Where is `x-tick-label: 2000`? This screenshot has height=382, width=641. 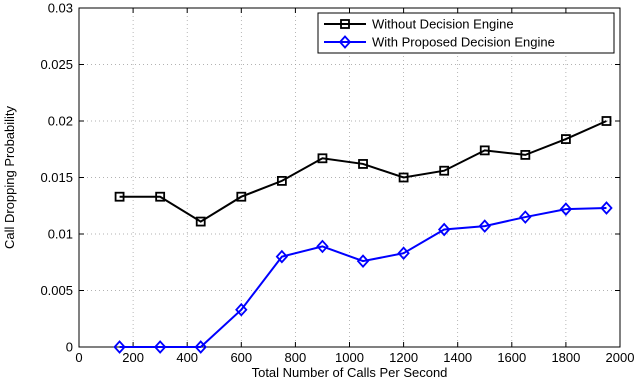 x-tick-label: 2000 is located at coordinates (620, 357).